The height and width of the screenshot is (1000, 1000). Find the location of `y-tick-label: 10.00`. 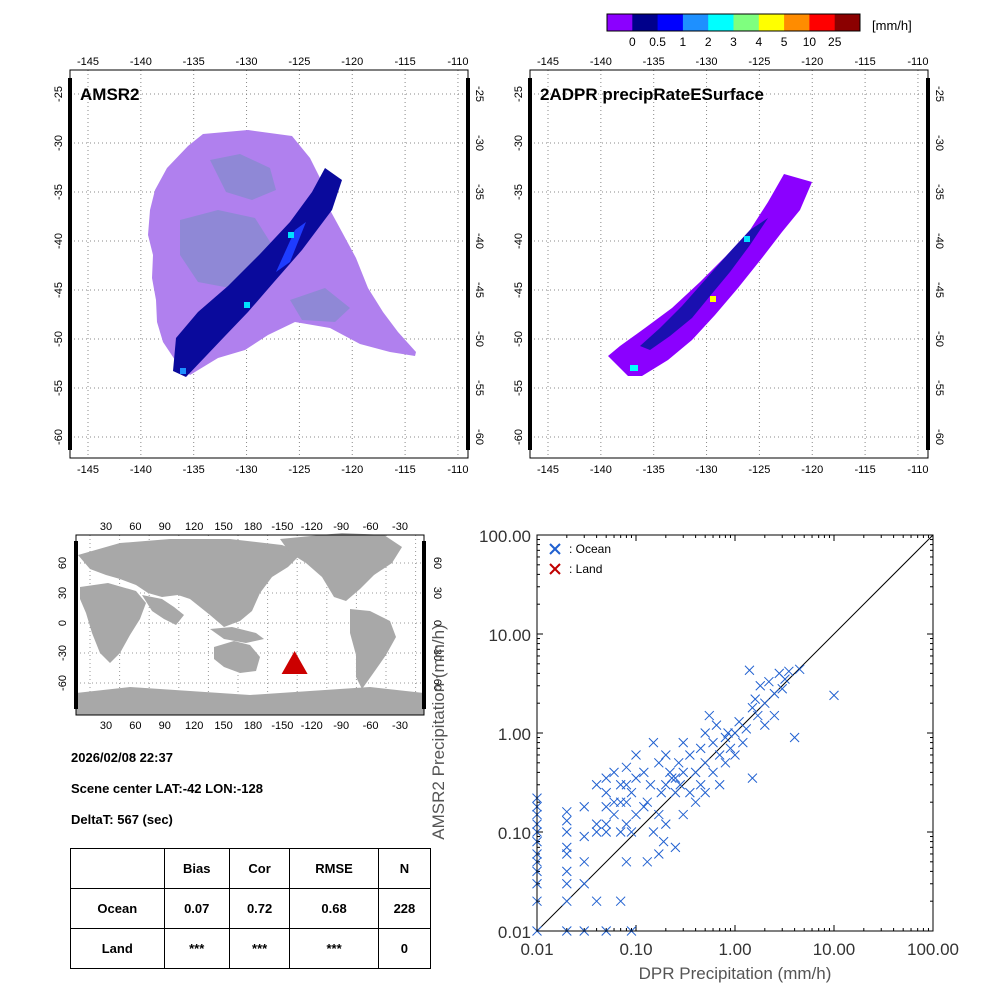

y-tick-label: 10.00 is located at coordinates (509, 635).